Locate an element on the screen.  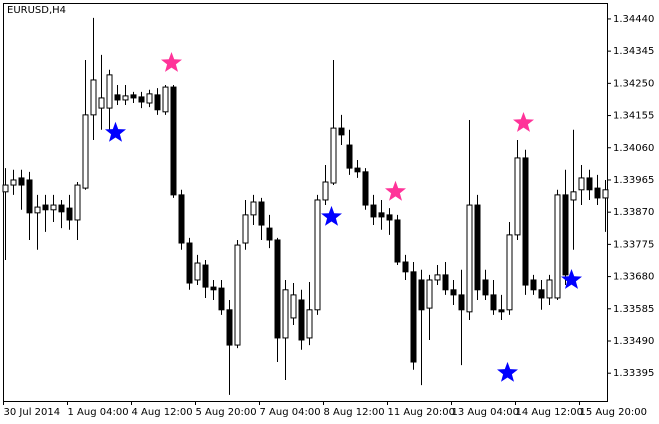
y-tick-label: 1.34440 is located at coordinates (633, 19).